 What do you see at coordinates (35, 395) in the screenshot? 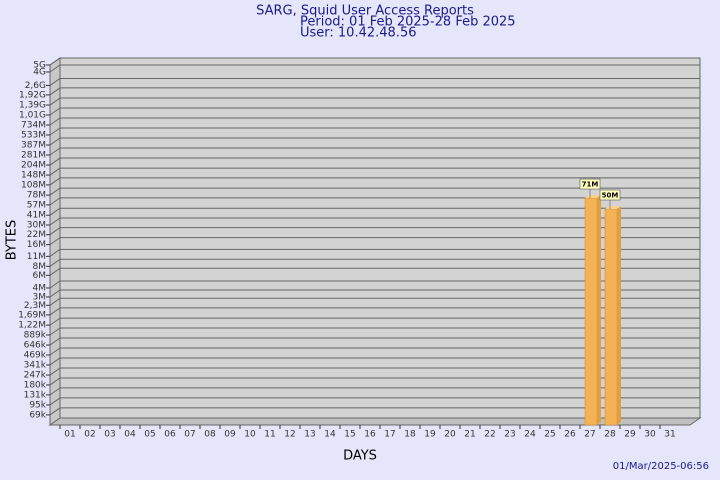
I see `y-tick-label: 131k` at bounding box center [35, 395].